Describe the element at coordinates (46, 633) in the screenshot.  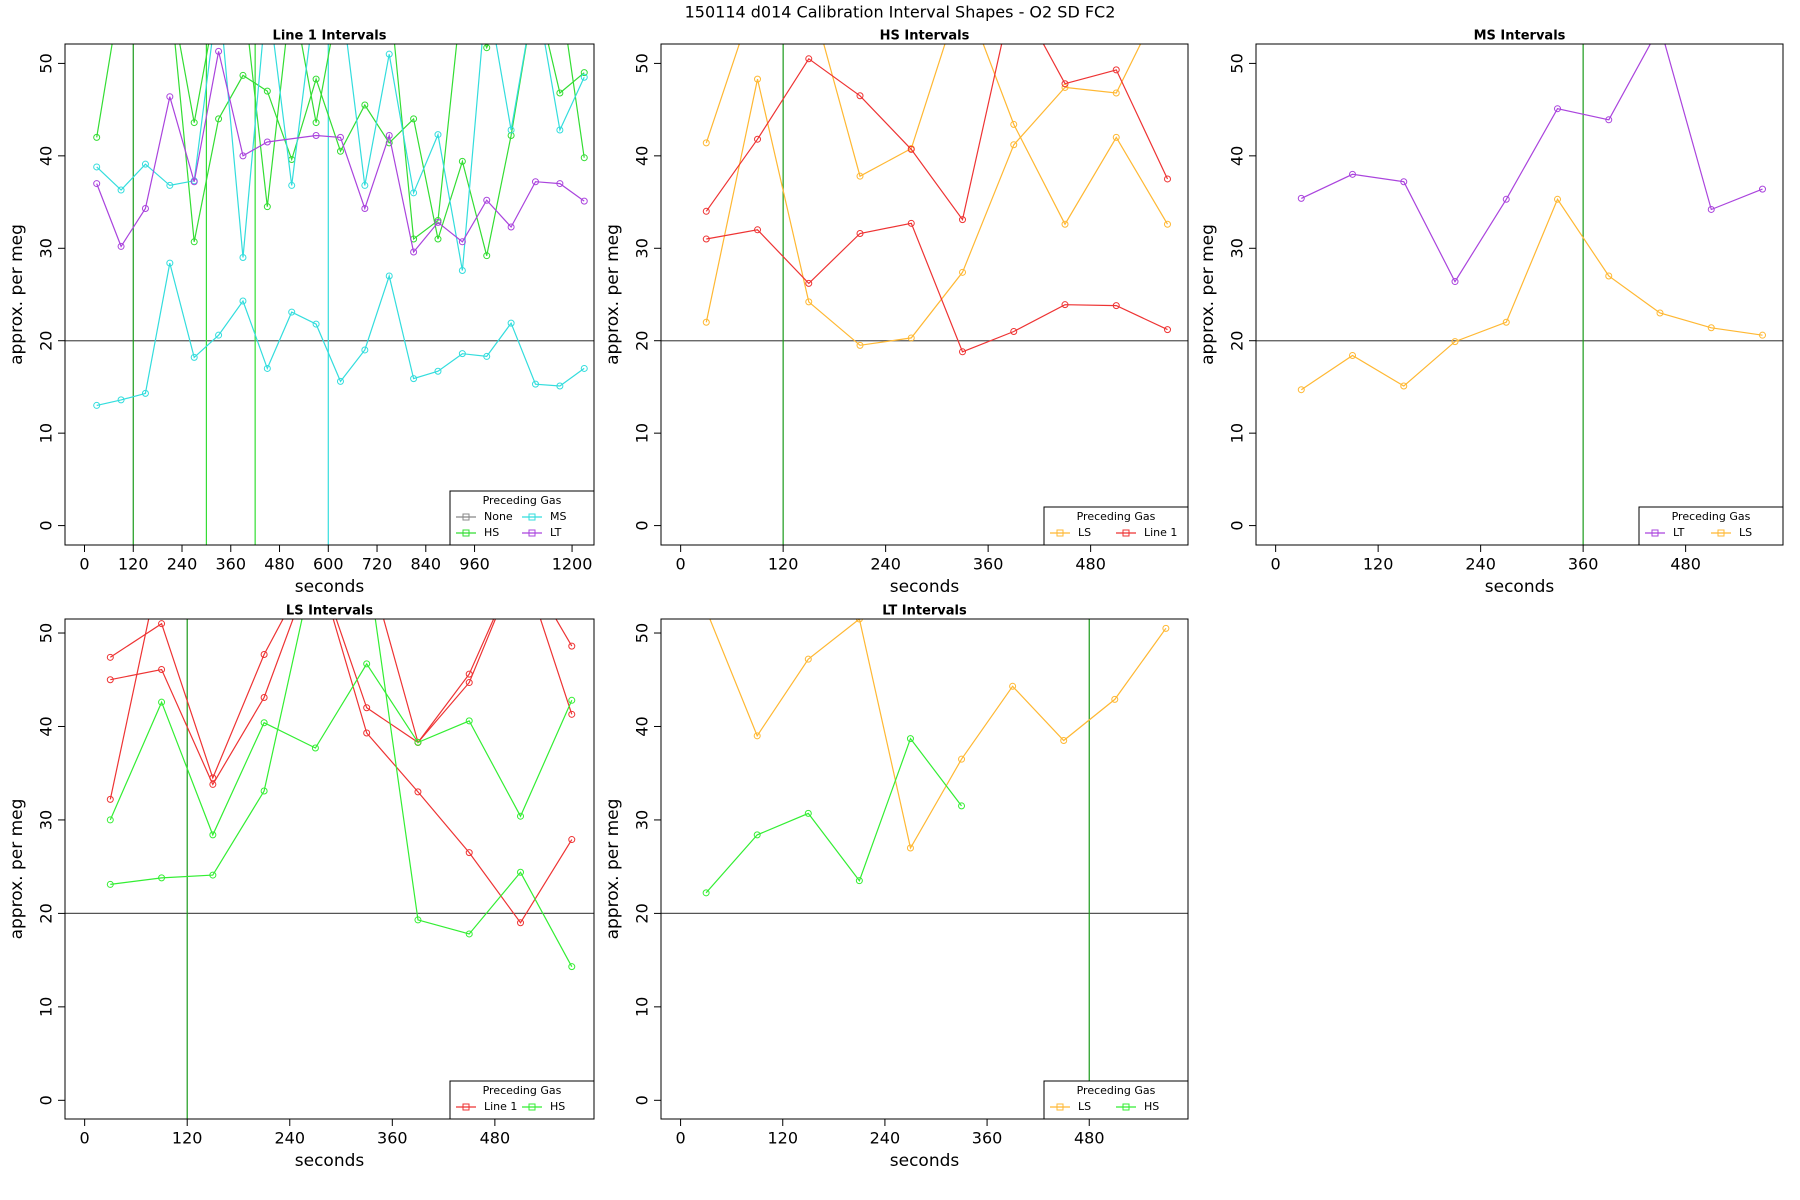
I see `y-tick-label: 50` at that location.